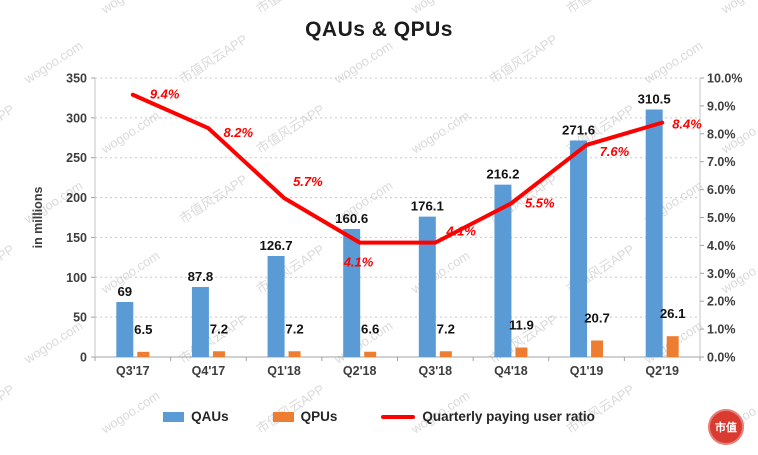  I want to click on qpus-value-label: 6.6, so click(370, 329).